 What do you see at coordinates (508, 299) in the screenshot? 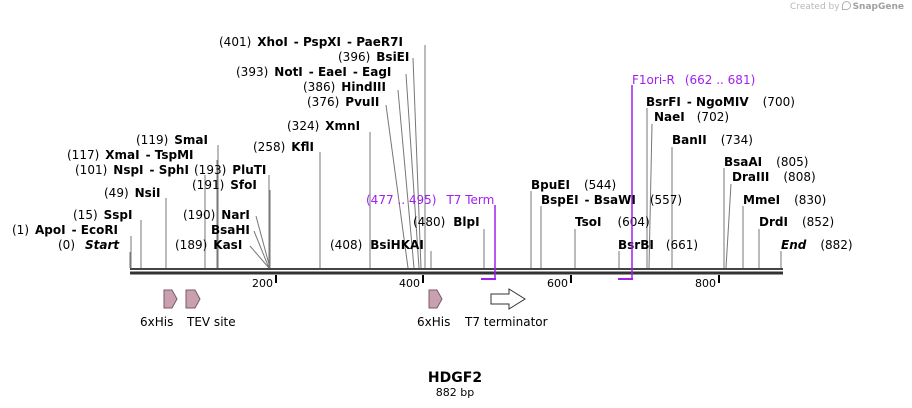
I see `feature-arrow-t7-terminator` at bounding box center [508, 299].